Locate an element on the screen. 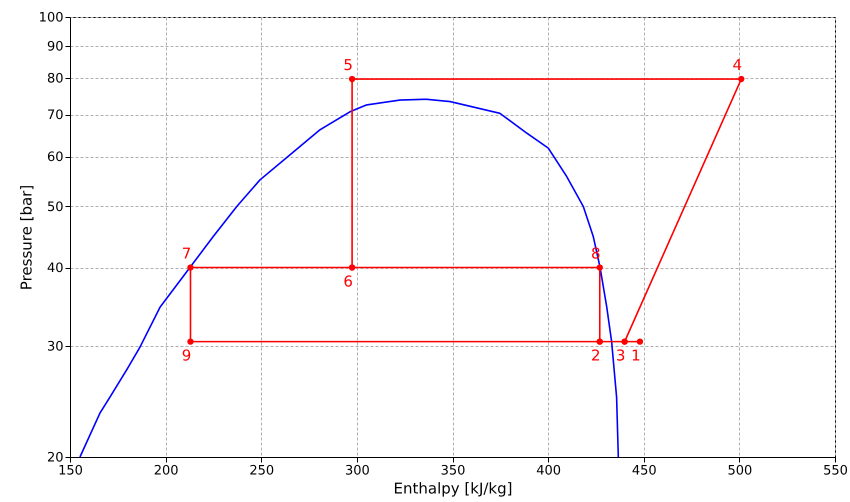  annotation: 5 is located at coordinates (348, 65).